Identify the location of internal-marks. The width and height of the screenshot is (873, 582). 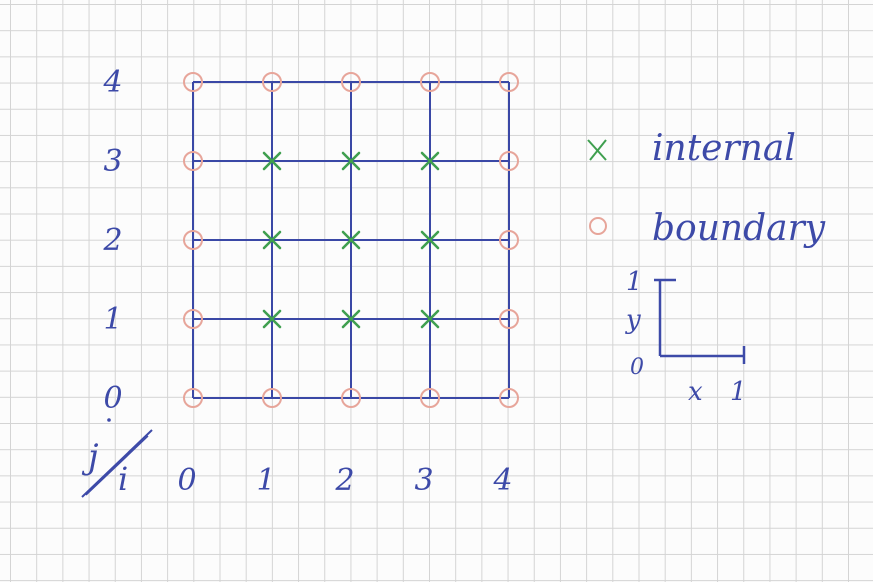
(351, 240).